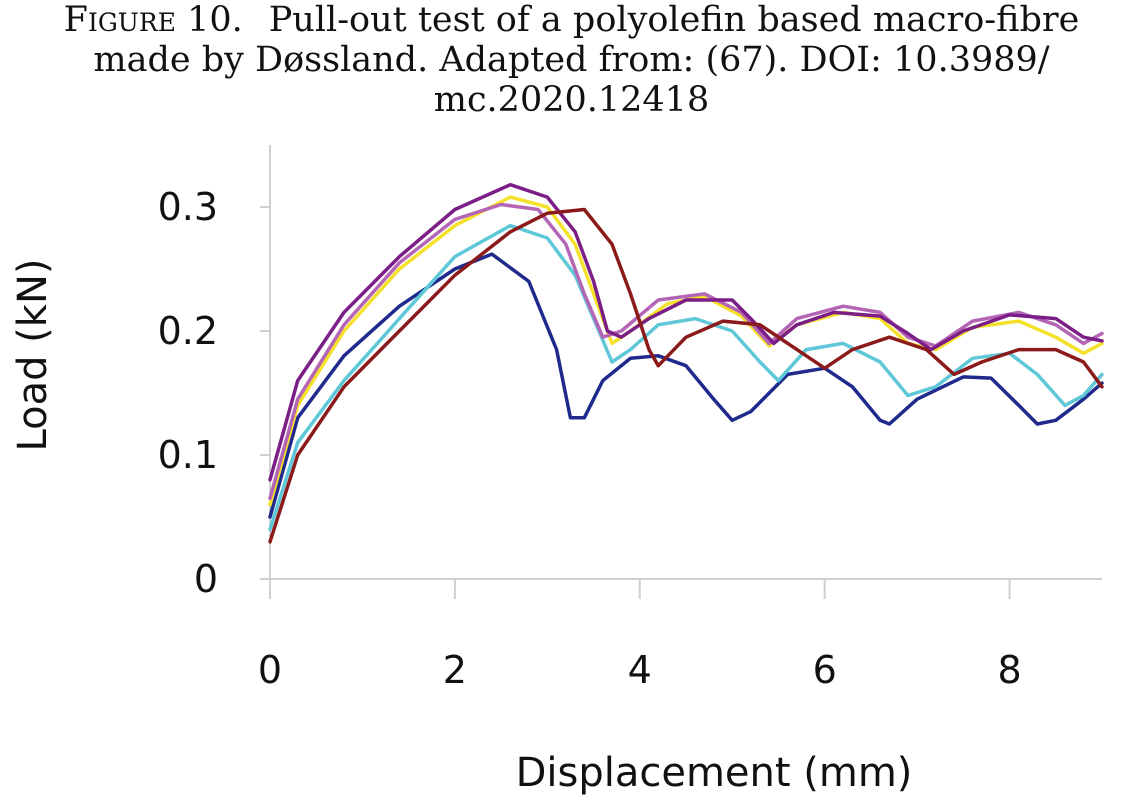  I want to click on y-tick-label: 0.1, so click(188, 455).